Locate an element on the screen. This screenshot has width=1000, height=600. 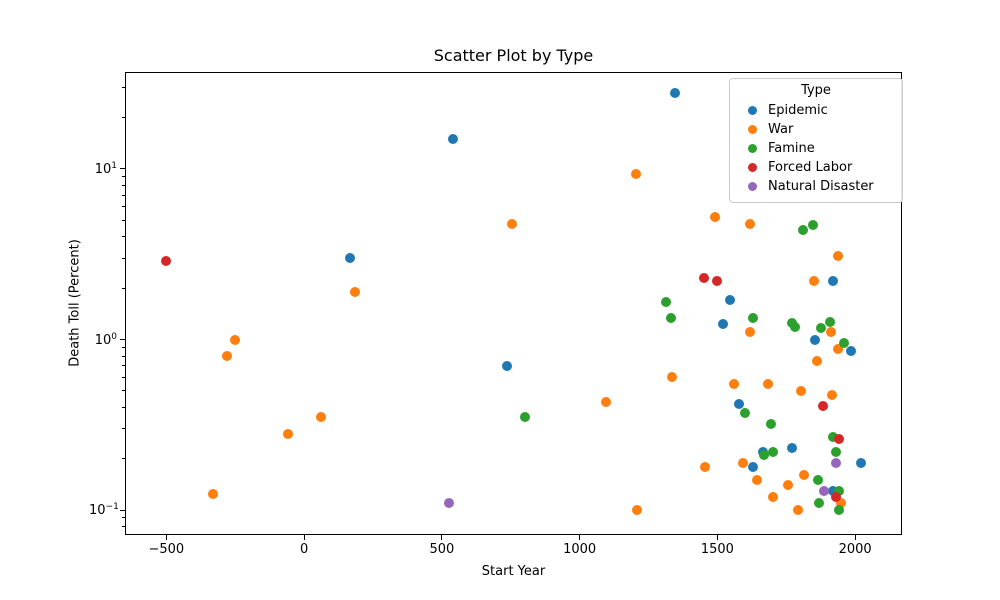
y-tick-label: 10⁻¹ is located at coordinates (104, 510).